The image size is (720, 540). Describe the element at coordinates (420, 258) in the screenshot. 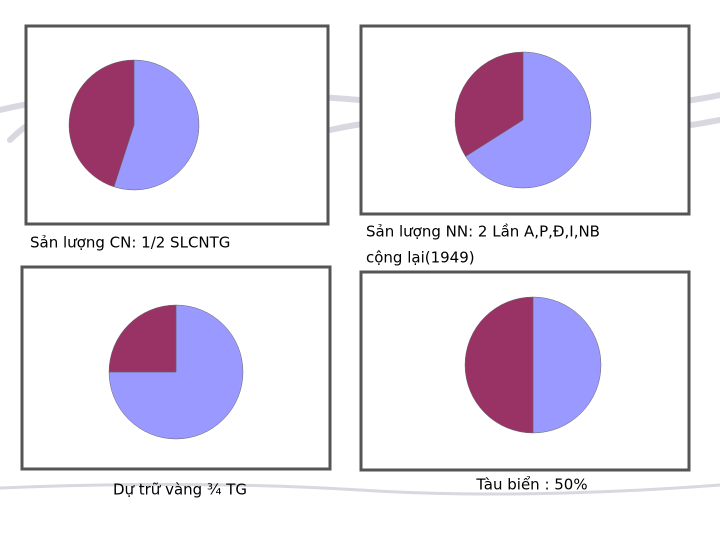

I see `caption: cộng lại(1949)` at that location.